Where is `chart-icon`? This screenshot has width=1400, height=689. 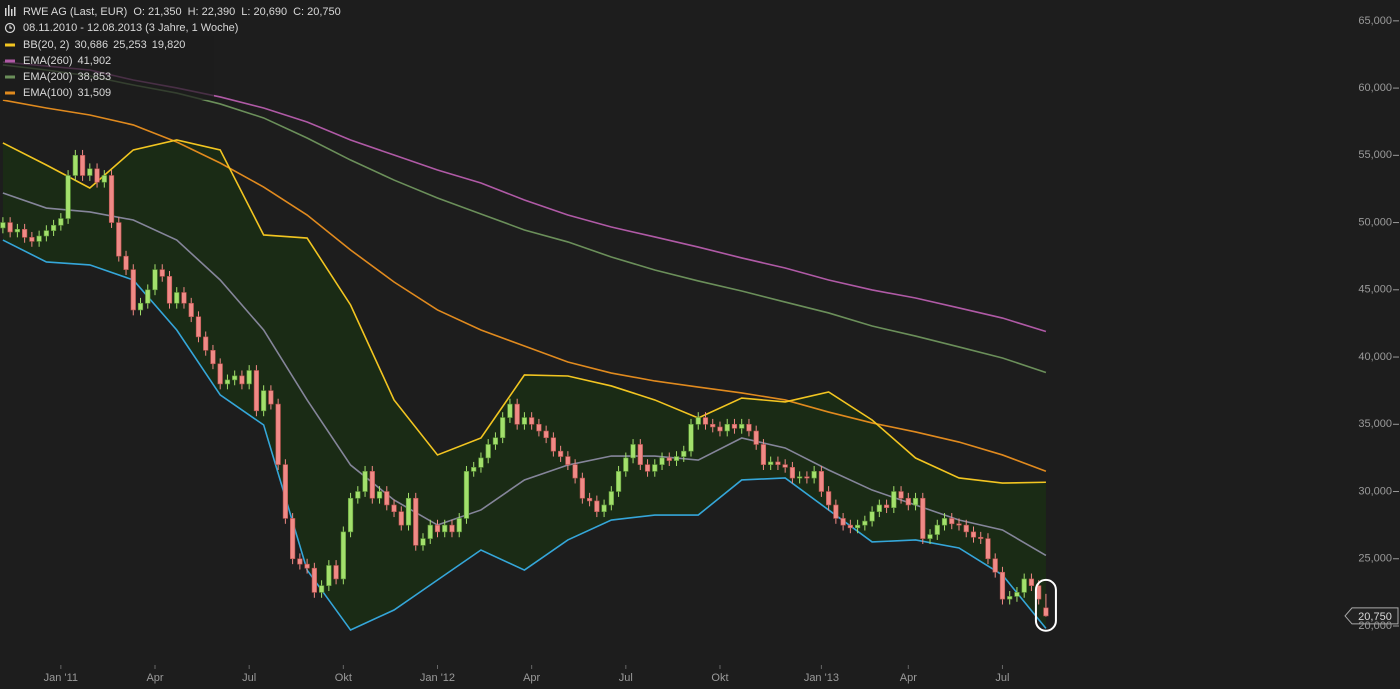
chart-icon is located at coordinates (10, 10).